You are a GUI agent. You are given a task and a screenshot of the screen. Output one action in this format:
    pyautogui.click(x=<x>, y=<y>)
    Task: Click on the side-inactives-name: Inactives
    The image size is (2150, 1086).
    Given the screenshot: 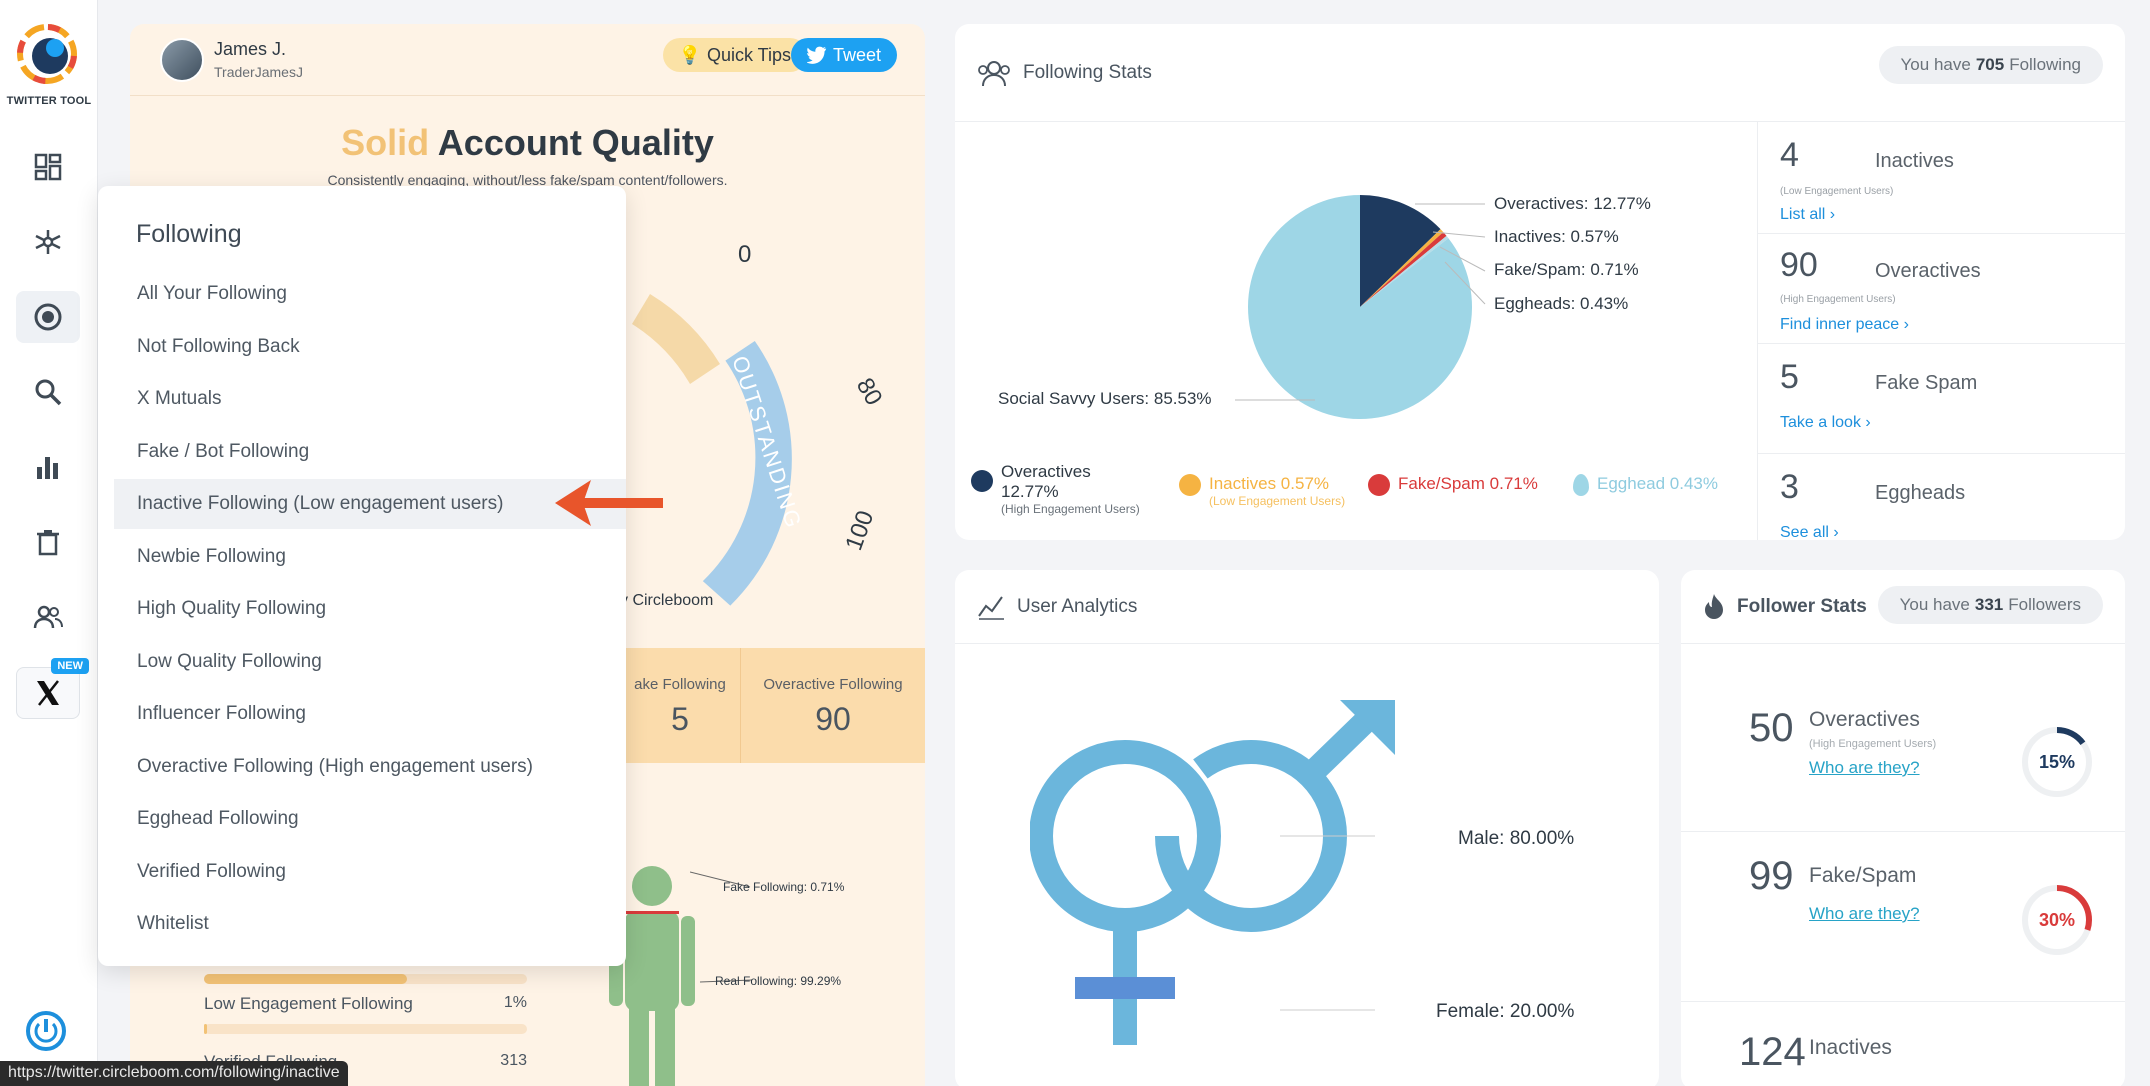 What is the action you would take?
    pyautogui.click(x=1914, y=161)
    